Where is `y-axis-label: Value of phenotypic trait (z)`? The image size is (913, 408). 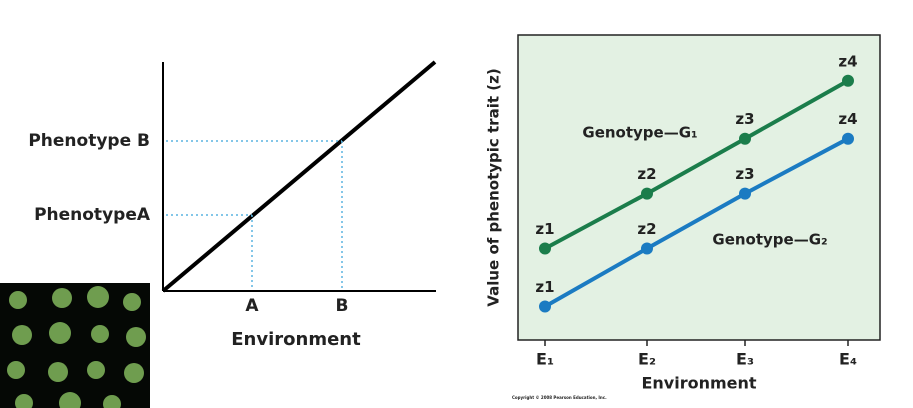
y-axis-label: Value of phenotypic trait (z) is located at coordinates (494, 187).